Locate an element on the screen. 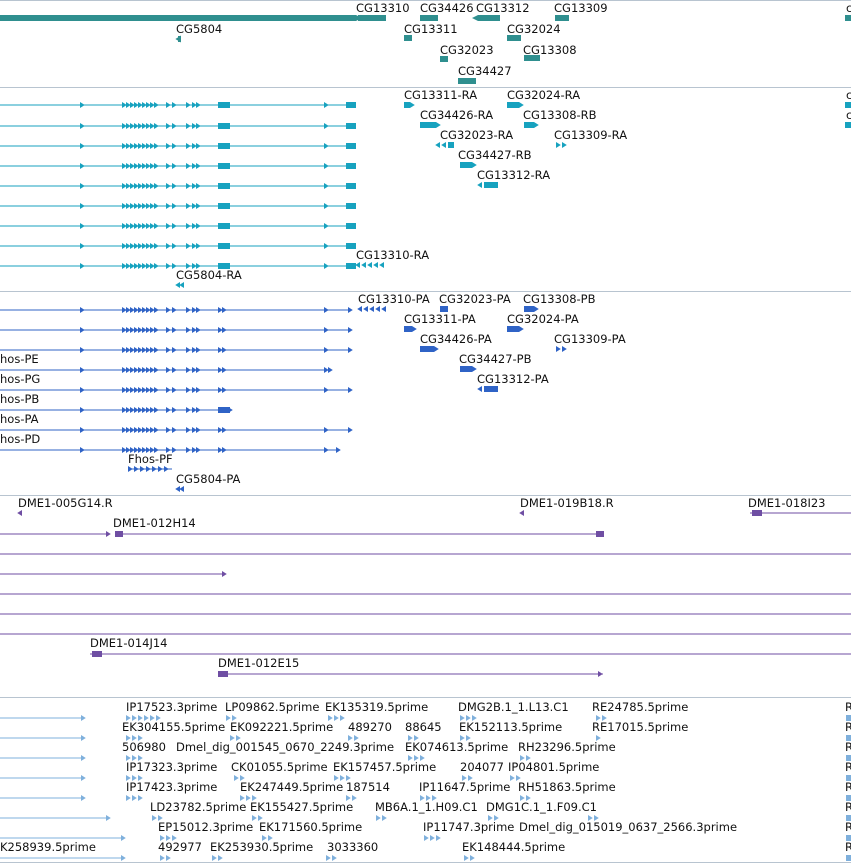 Image resolution: width=851 pixels, height=863 pixels. protein-label-CG13308-PB: CG13308-PB is located at coordinates (559, 299).